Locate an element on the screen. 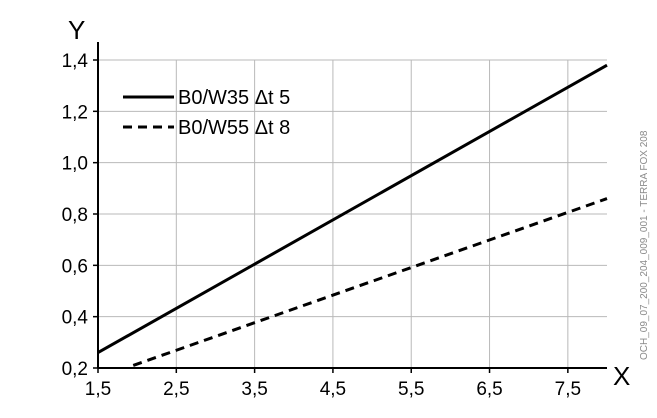  legend-label-1: B0/W35 Δt 5 is located at coordinates (234, 98).